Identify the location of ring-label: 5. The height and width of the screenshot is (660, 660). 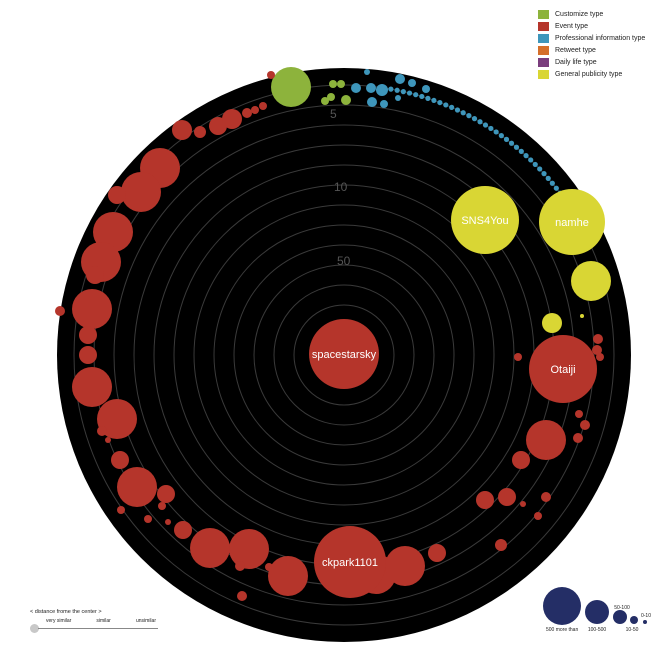
(333, 114).